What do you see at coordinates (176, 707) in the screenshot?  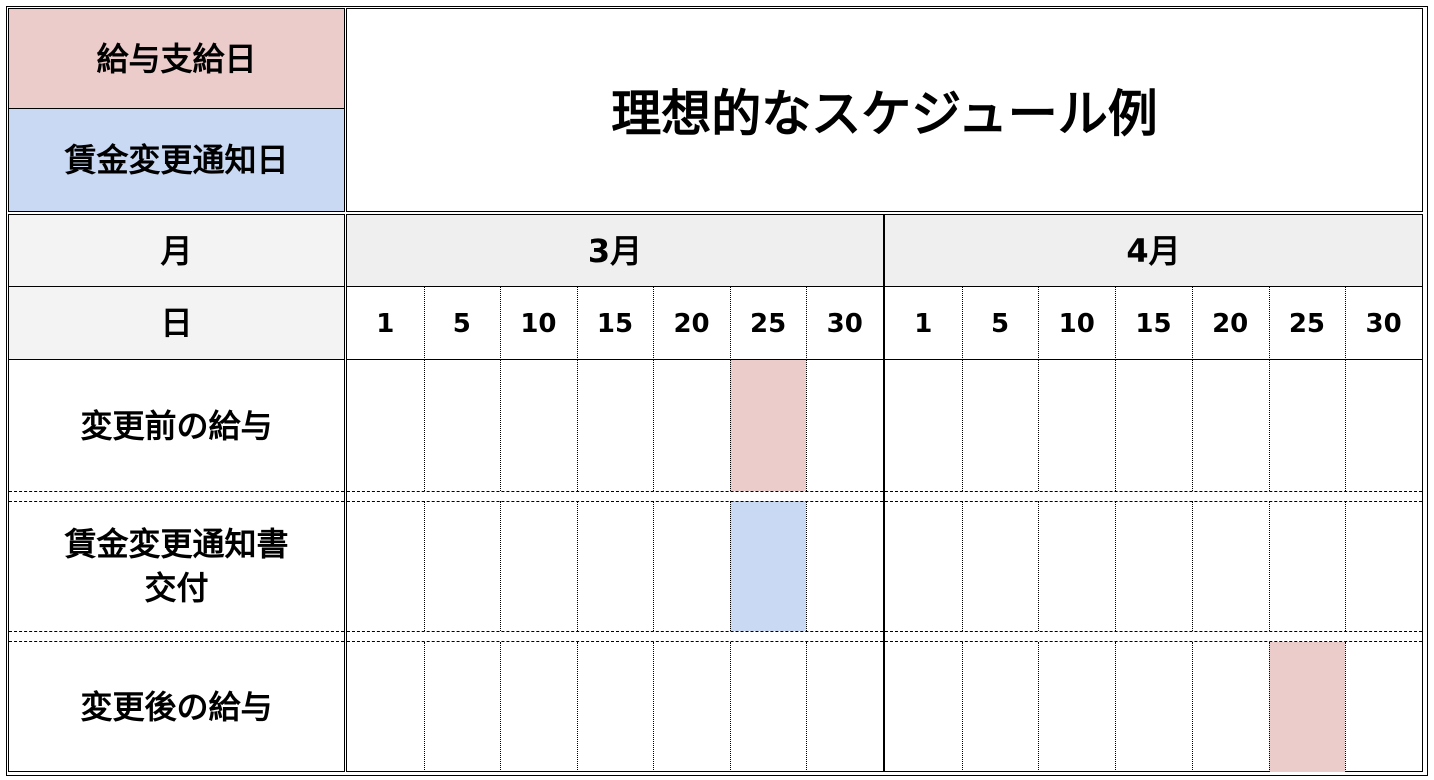 I see `row-label: 変更後の給与` at bounding box center [176, 707].